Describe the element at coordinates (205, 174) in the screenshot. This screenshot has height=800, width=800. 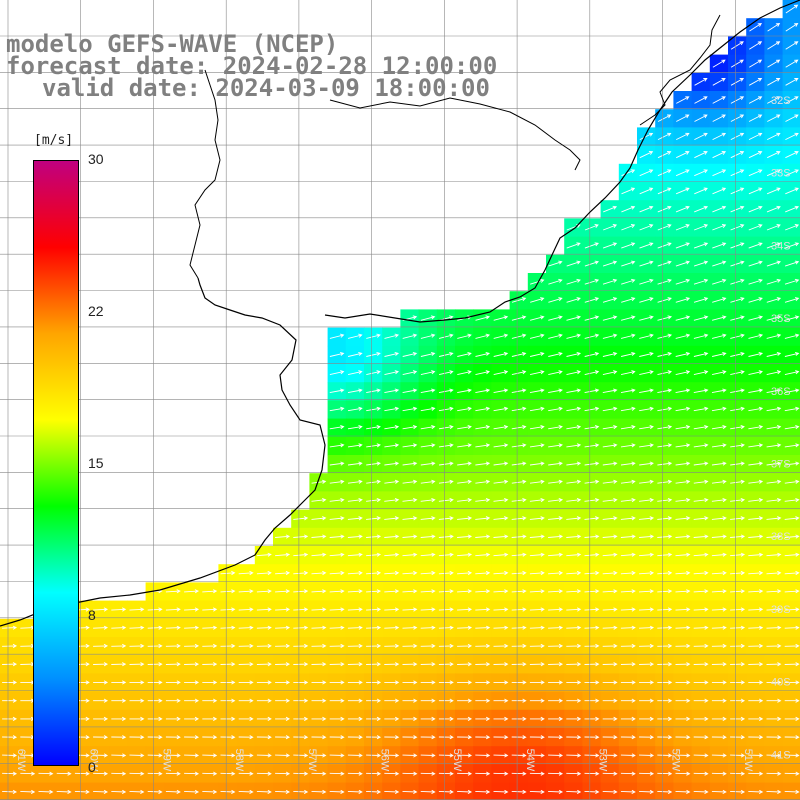
I see `border-west` at that location.